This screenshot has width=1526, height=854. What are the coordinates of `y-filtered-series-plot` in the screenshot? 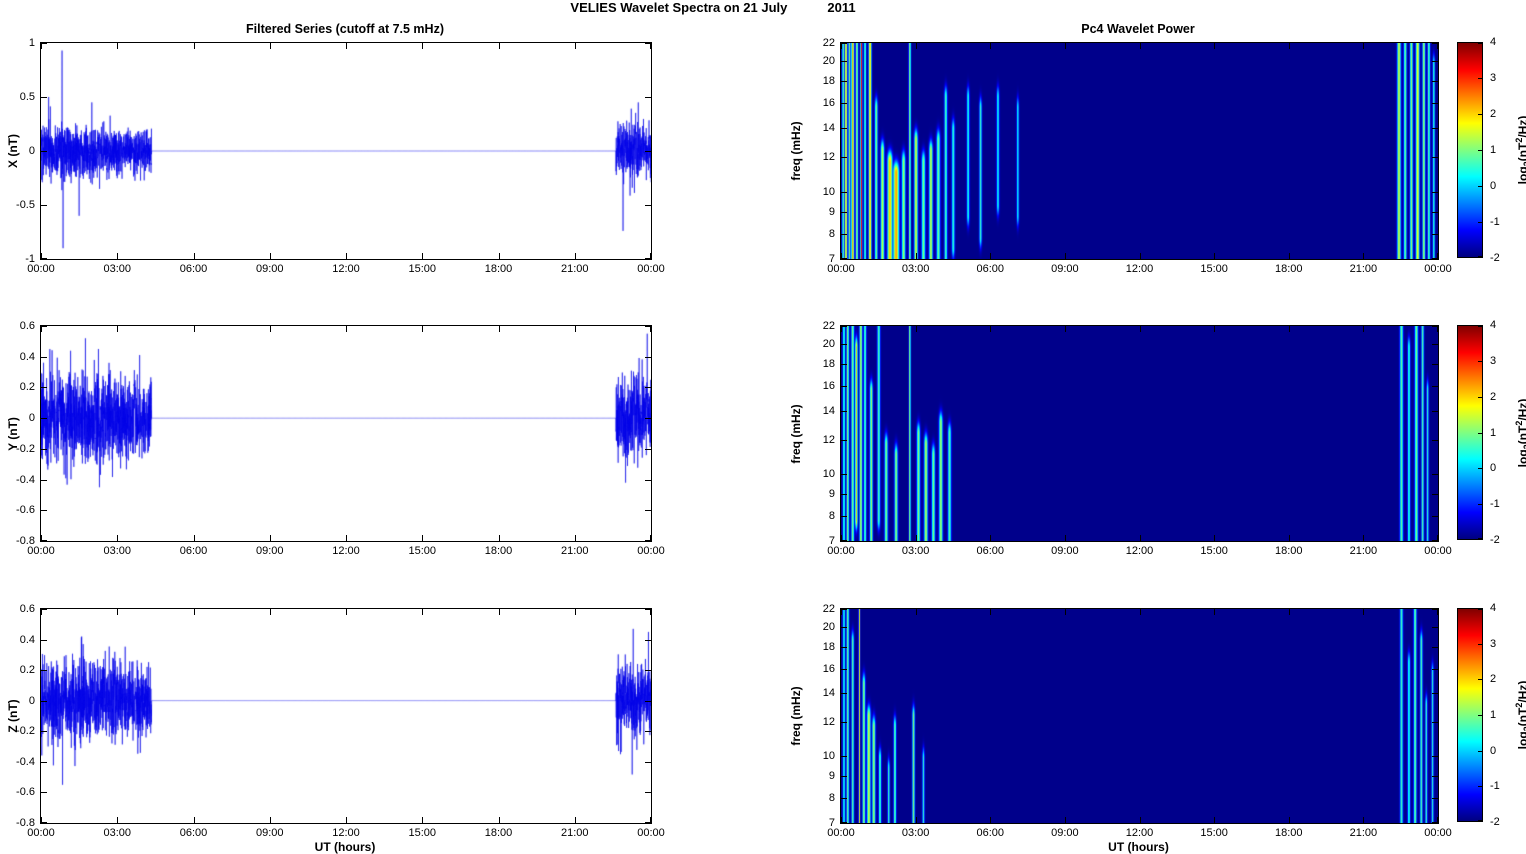 It's located at (346, 433).